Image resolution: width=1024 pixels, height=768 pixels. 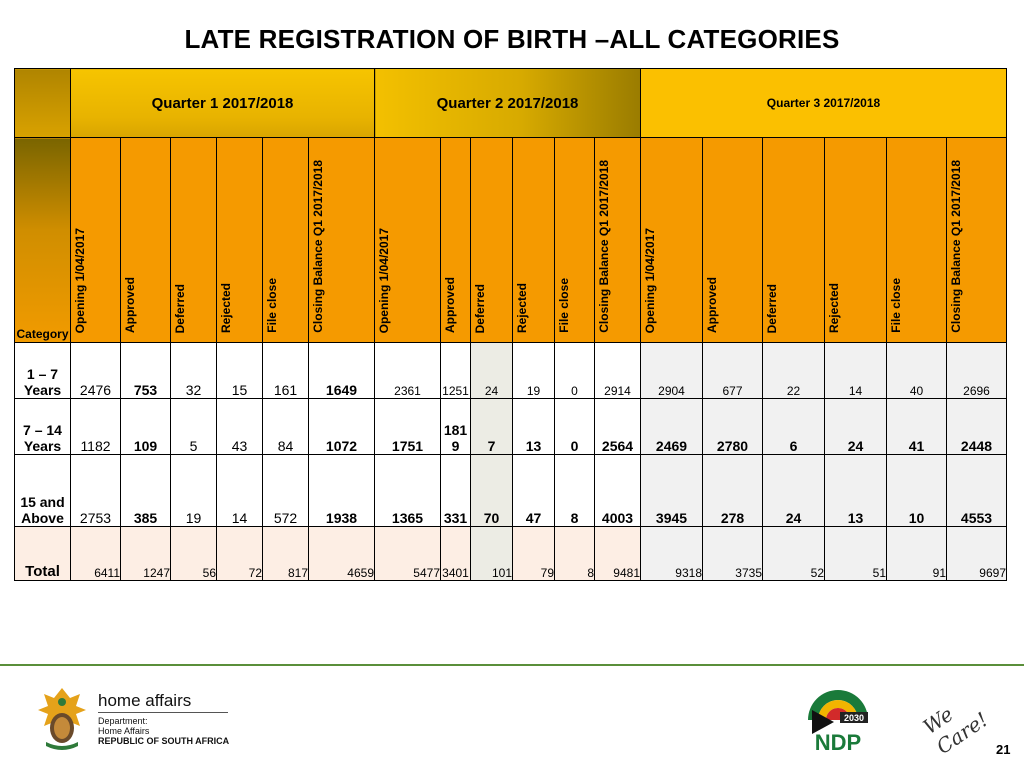 What do you see at coordinates (793, 240) in the screenshot?
I see `col-header-q3-2: Deferred` at bounding box center [793, 240].